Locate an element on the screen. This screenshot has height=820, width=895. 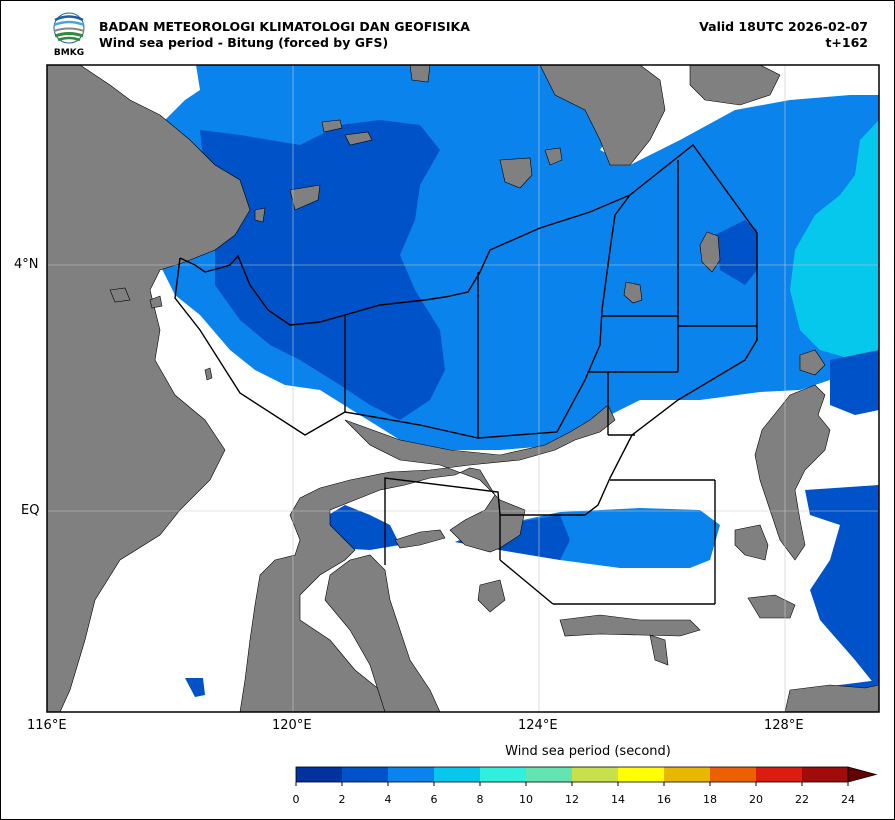
land-borneo-coast is located at coordinates (161, 334).